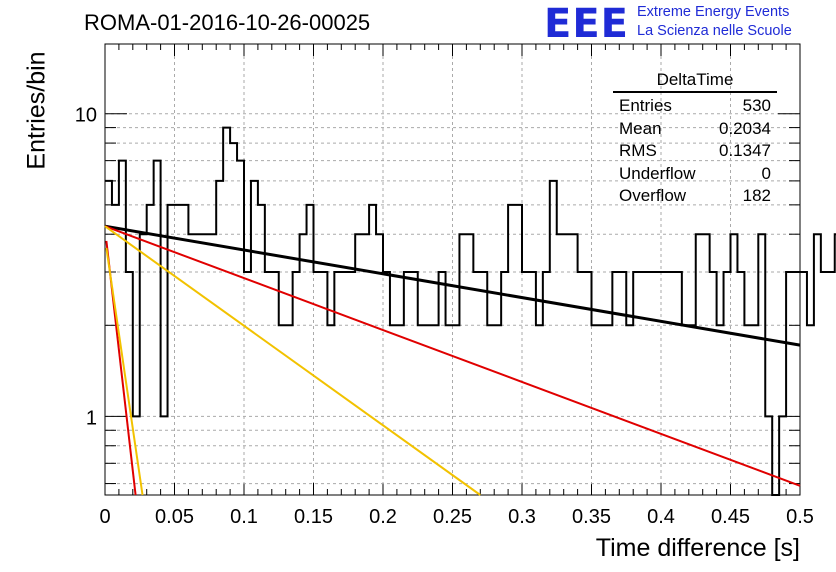 The image size is (836, 572). I want to click on stats-row-mean: Mean 0.2034, so click(695, 129).